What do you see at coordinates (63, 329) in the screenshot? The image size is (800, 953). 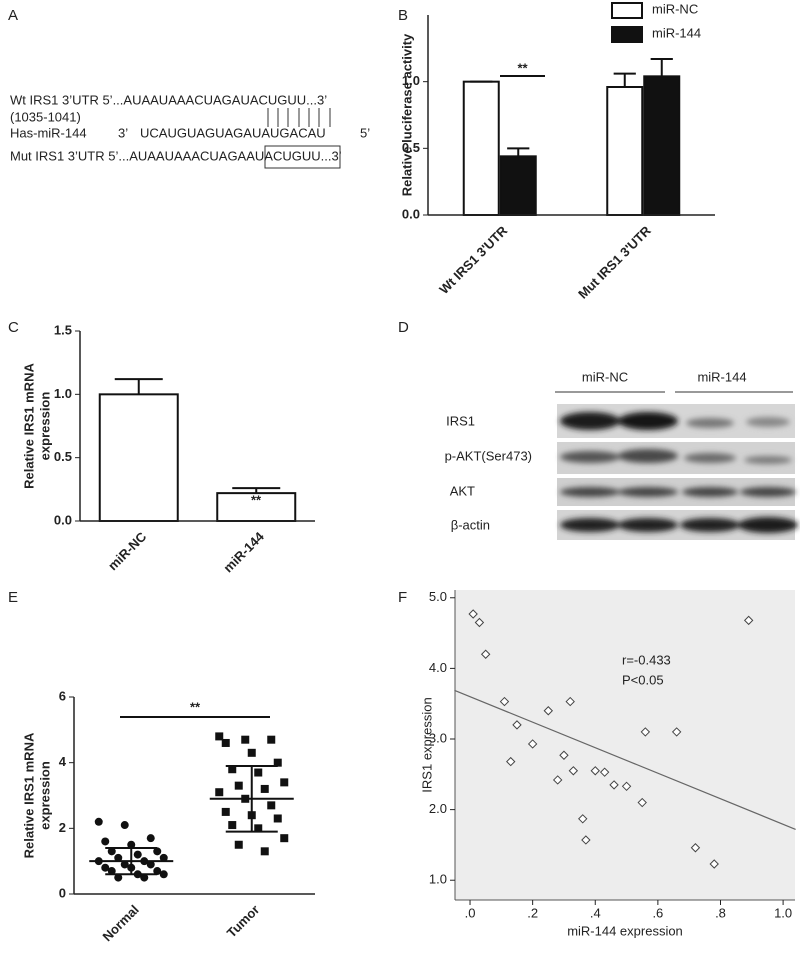 I see `y-tick-label: 1.5` at bounding box center [63, 329].